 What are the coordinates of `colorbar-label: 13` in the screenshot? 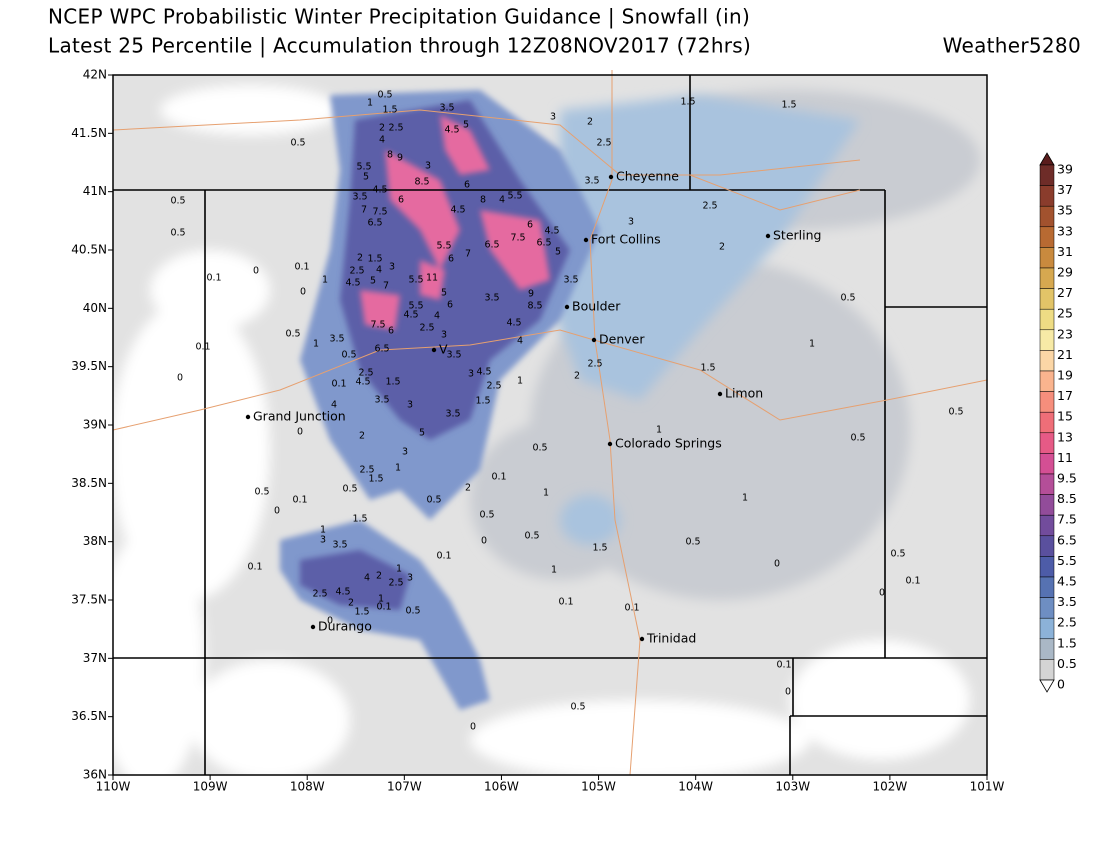 It's located at (1065, 436).